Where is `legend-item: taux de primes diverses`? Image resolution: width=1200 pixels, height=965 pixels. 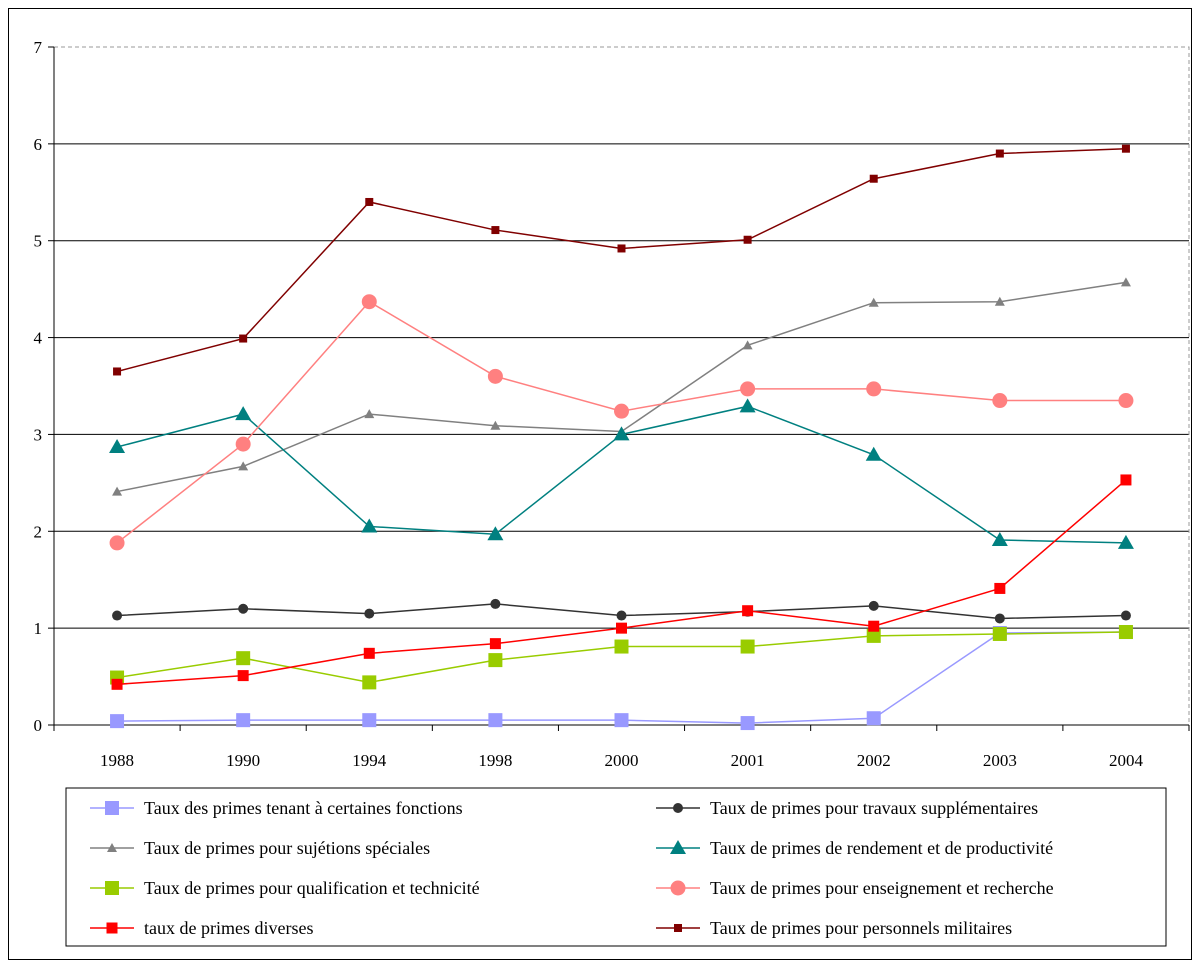 legend-item: taux de primes diverses is located at coordinates (201, 928).